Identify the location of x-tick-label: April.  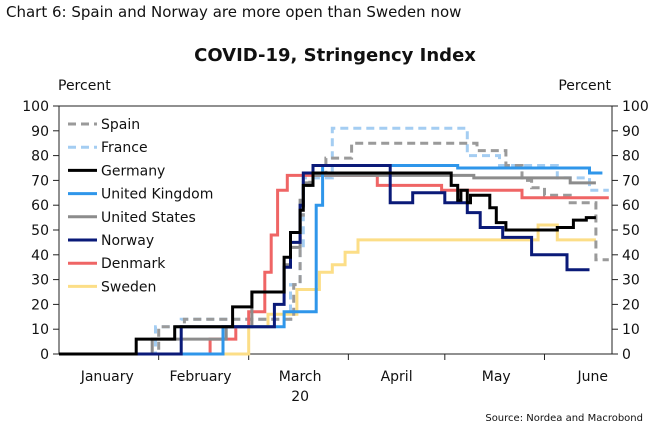
(397, 377).